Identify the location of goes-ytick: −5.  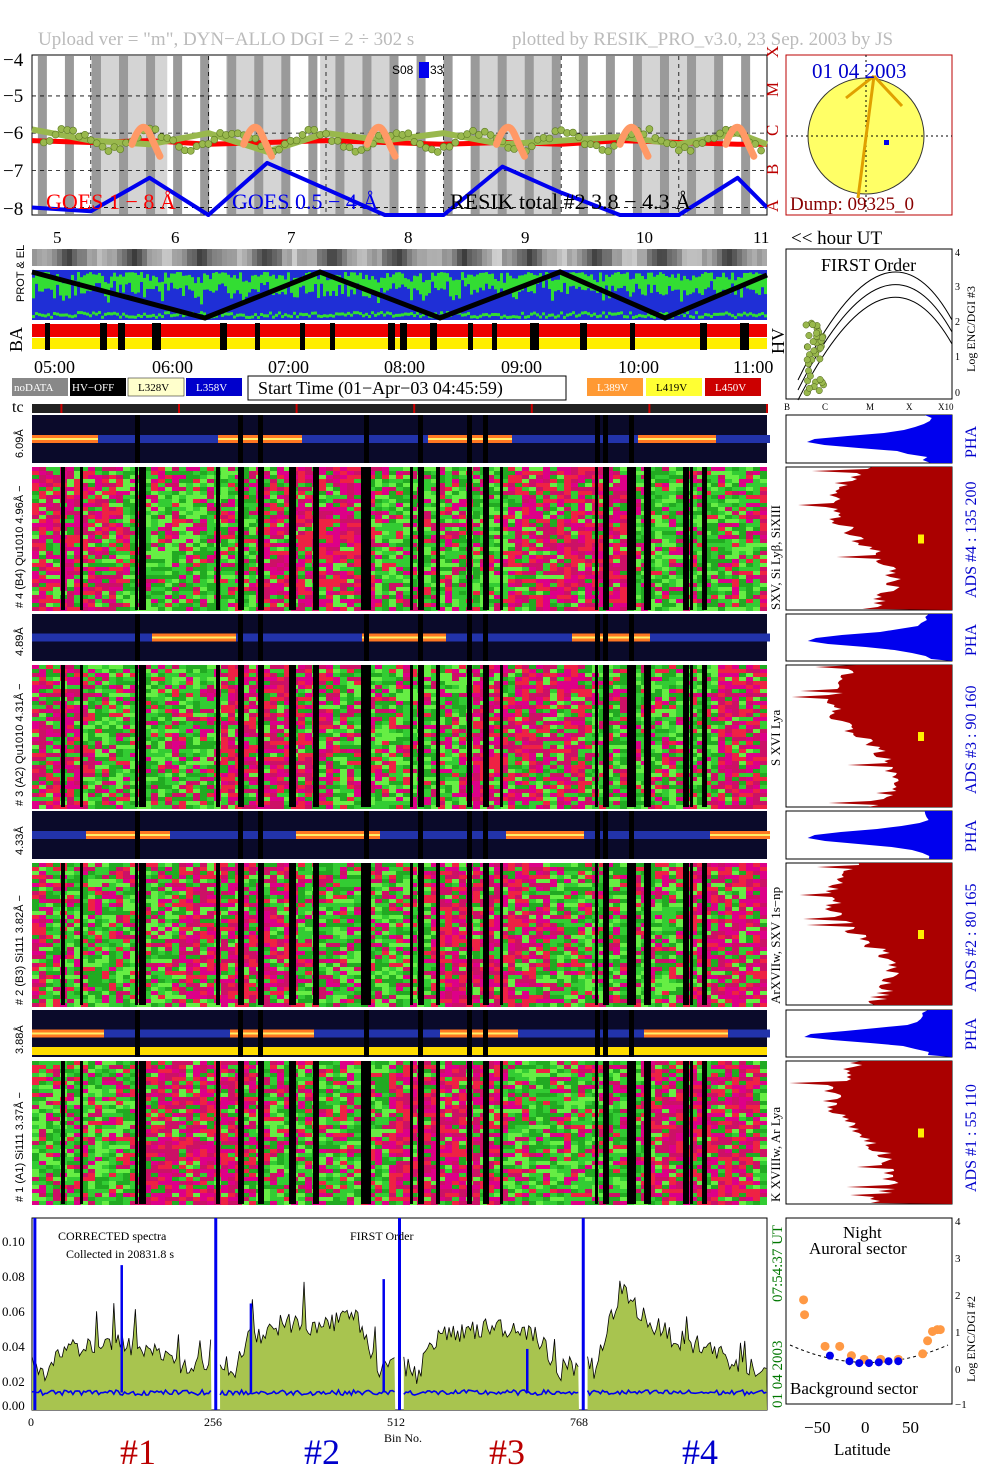
(13, 96).